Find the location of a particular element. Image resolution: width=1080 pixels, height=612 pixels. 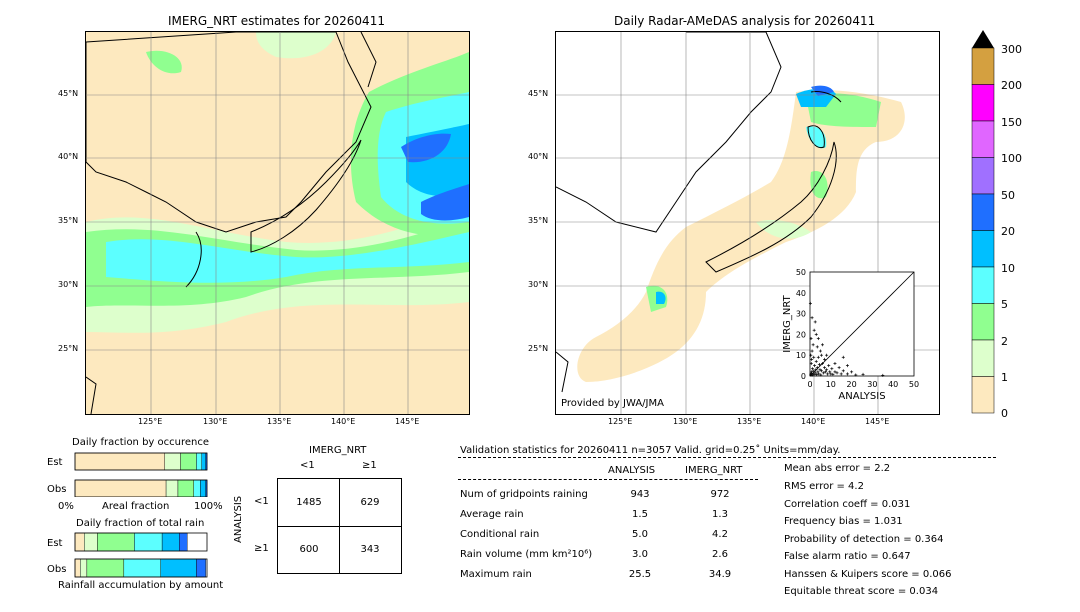

contingency-row-lt1: <1 is located at coordinates (261, 501).